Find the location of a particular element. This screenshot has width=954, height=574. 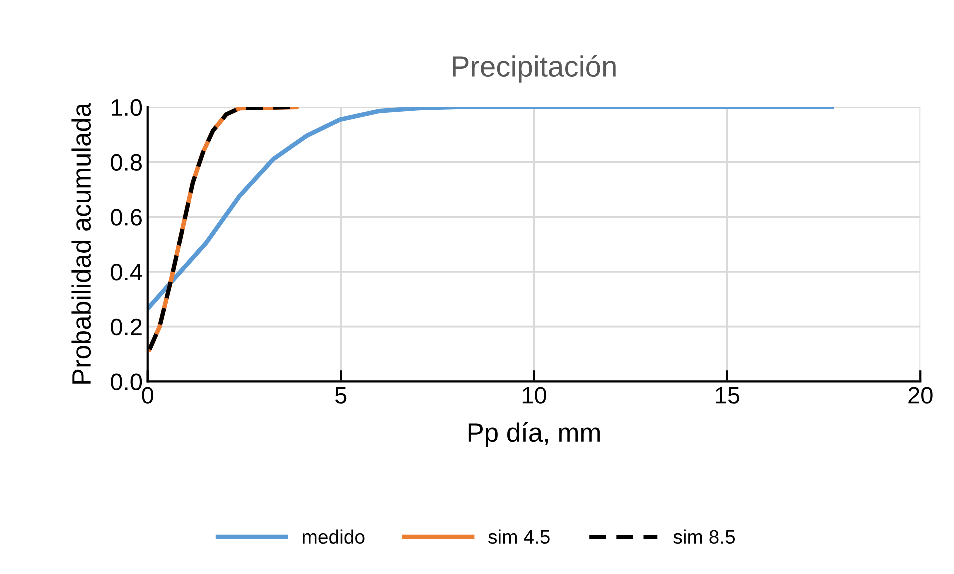

y-axis-title: Probabilidad acumulada is located at coordinates (82, 243).